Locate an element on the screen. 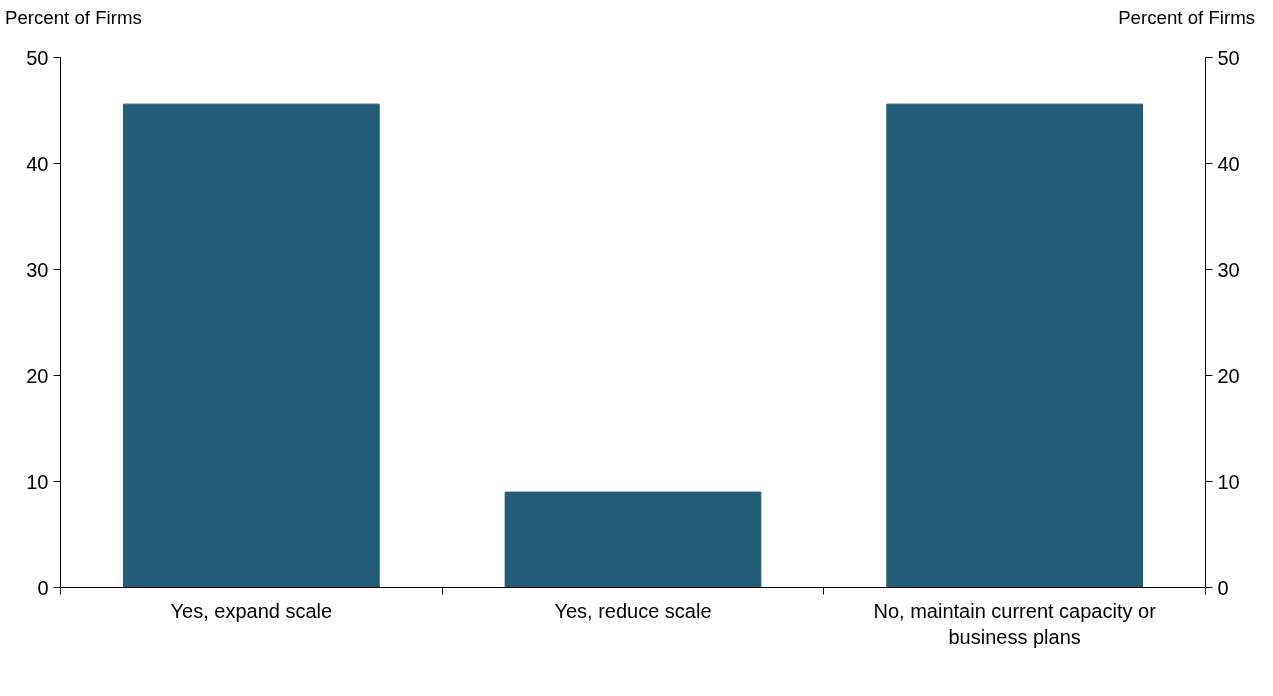 This screenshot has width=1273, height=696. y-tick-label: 50 is located at coordinates (37, 57).